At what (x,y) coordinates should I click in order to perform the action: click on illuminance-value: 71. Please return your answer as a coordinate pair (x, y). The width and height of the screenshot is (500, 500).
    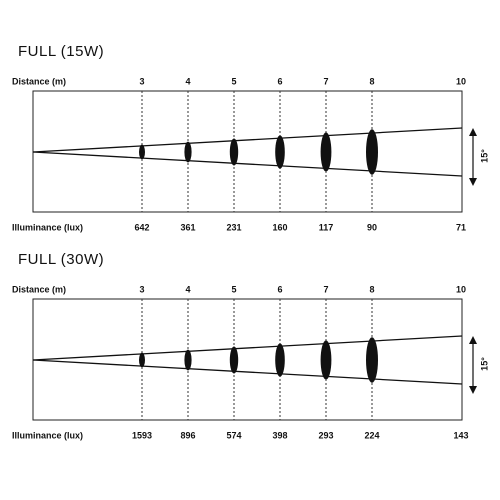
    Looking at the image, I should click on (461, 227).